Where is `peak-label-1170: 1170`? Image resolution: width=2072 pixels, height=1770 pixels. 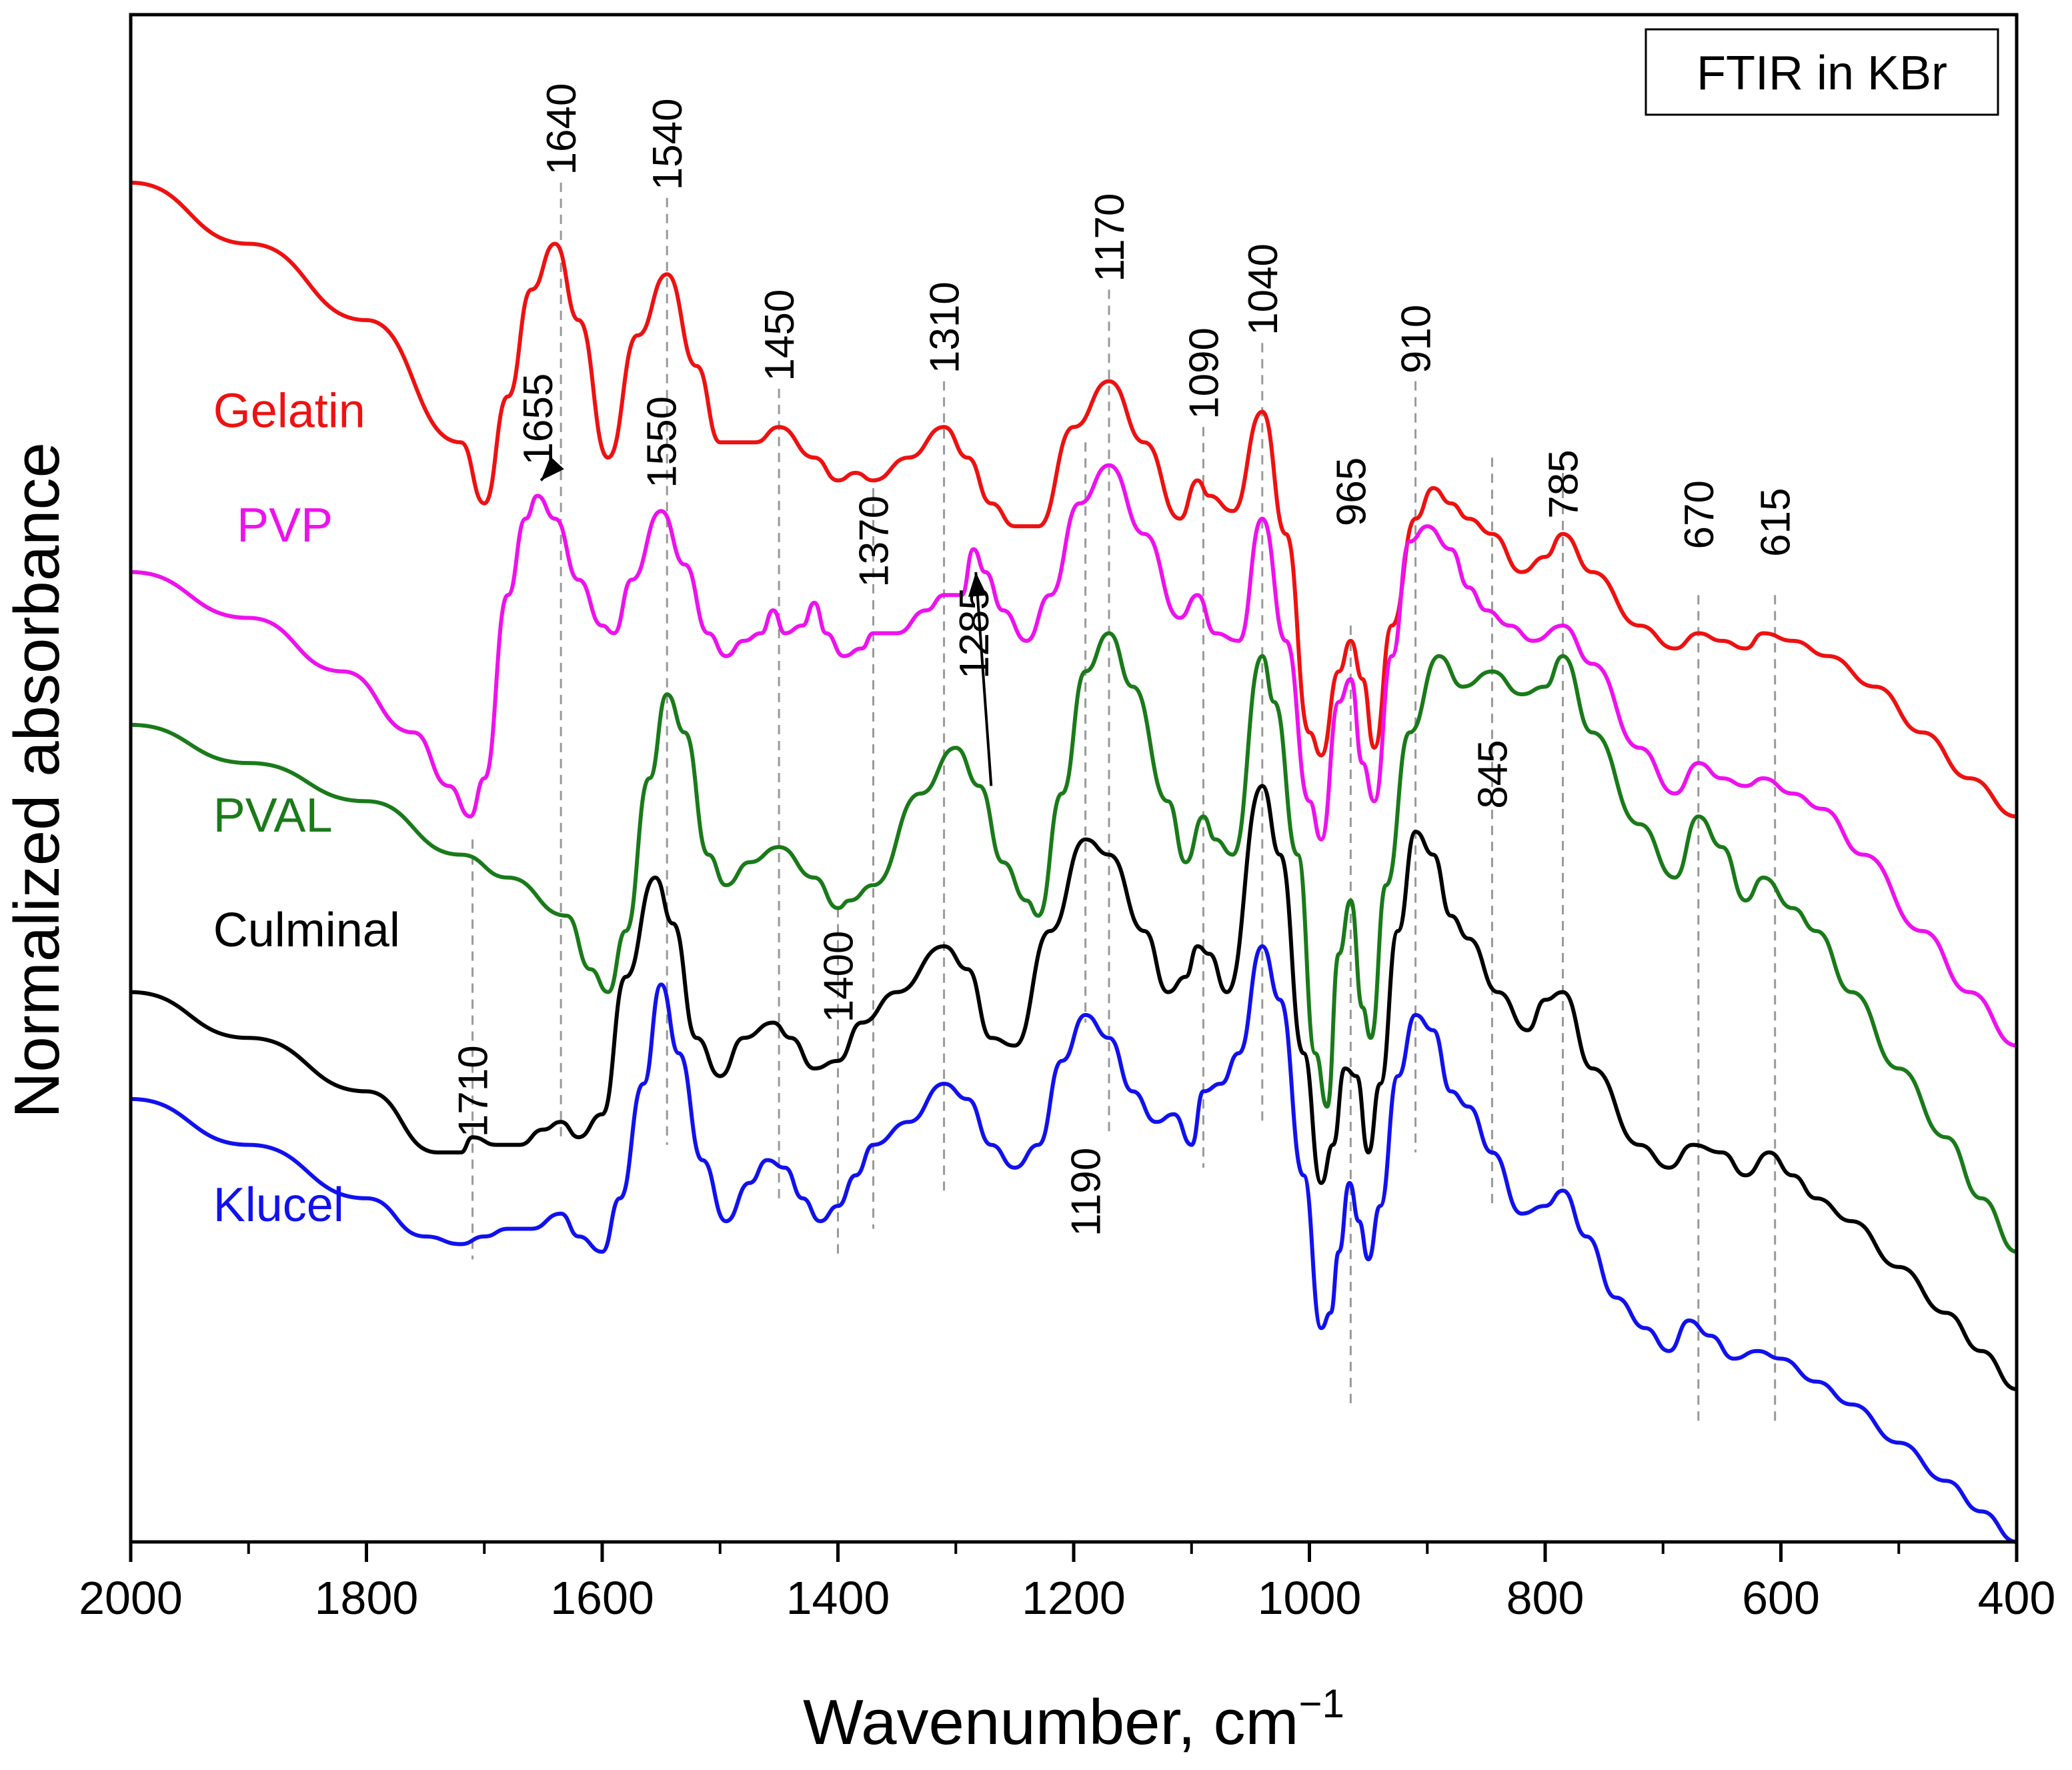 peak-label-1170: 1170 is located at coordinates (1110, 237).